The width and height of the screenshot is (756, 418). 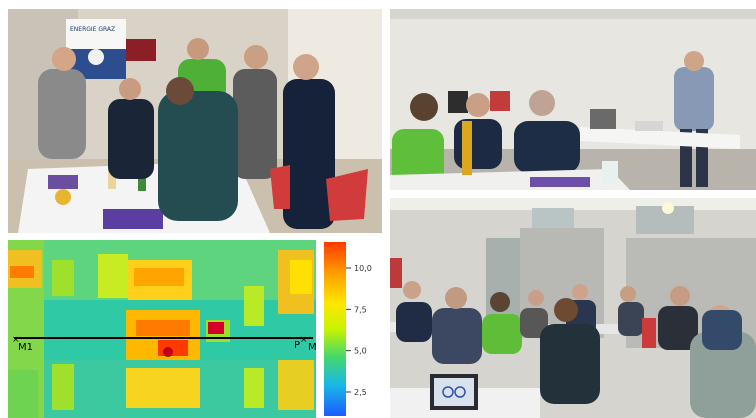 I want to click on marker-end-label: M2, so click(x=315, y=347).